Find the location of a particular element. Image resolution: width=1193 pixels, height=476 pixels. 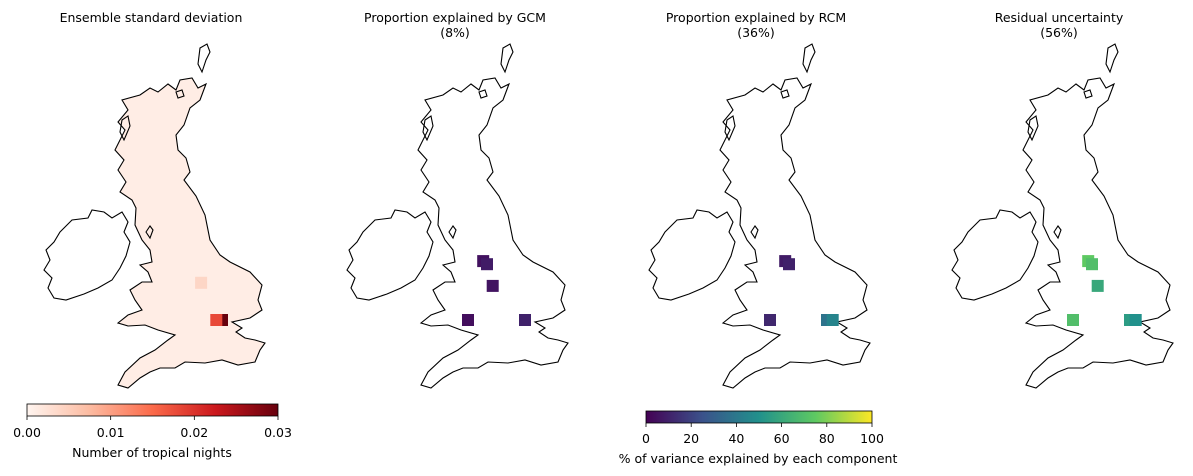

panel-3-map is located at coordinates (759, 216).